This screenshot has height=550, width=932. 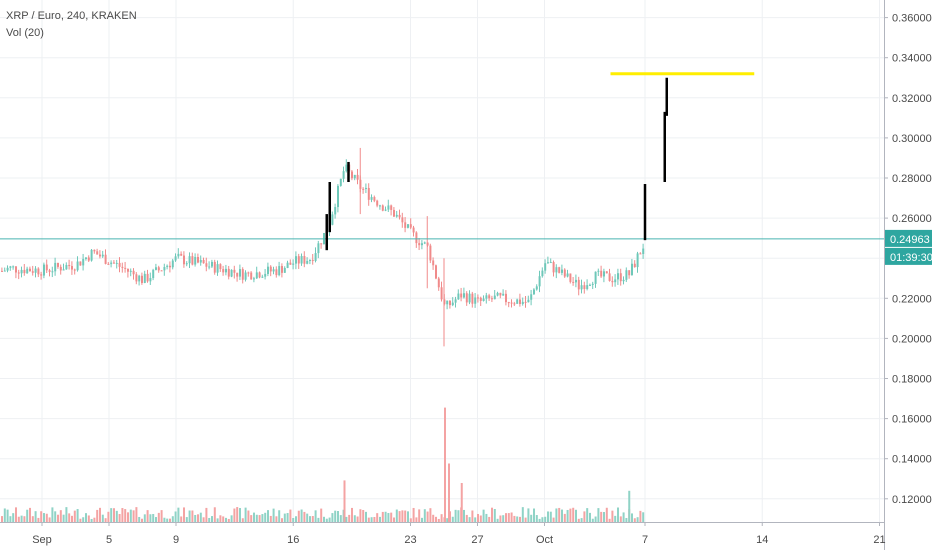 What do you see at coordinates (908, 238) in the screenshot?
I see `price-badge: 0.24963` at bounding box center [908, 238].